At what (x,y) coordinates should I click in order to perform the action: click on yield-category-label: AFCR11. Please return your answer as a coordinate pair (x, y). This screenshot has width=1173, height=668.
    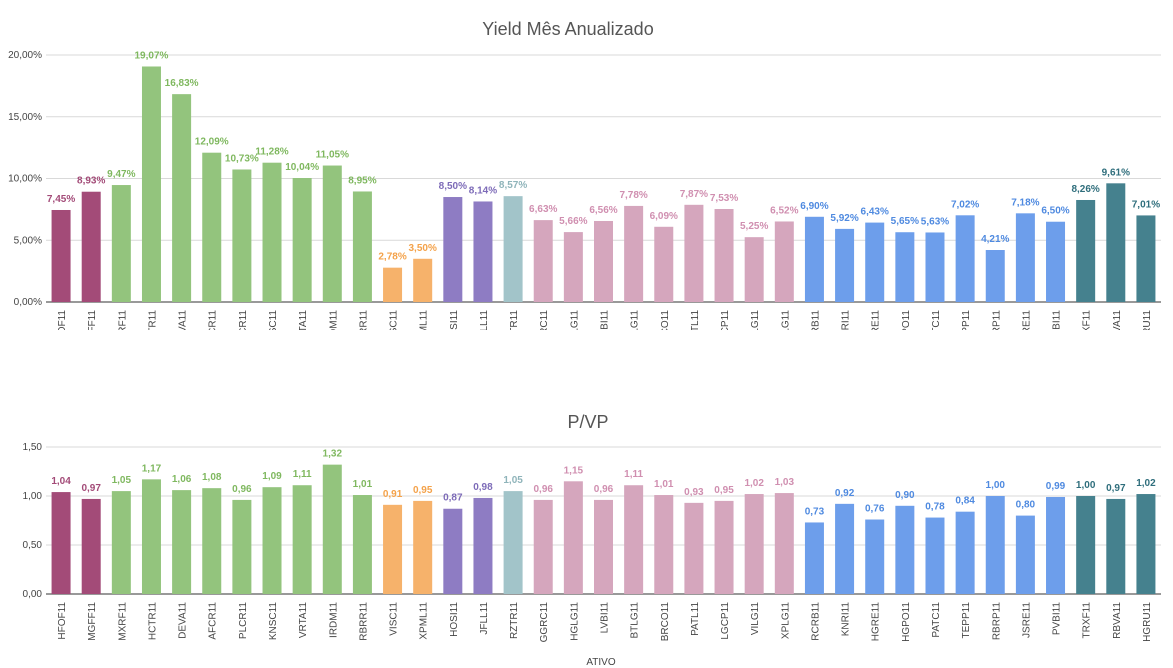
    Looking at the image, I should click on (213, 320).